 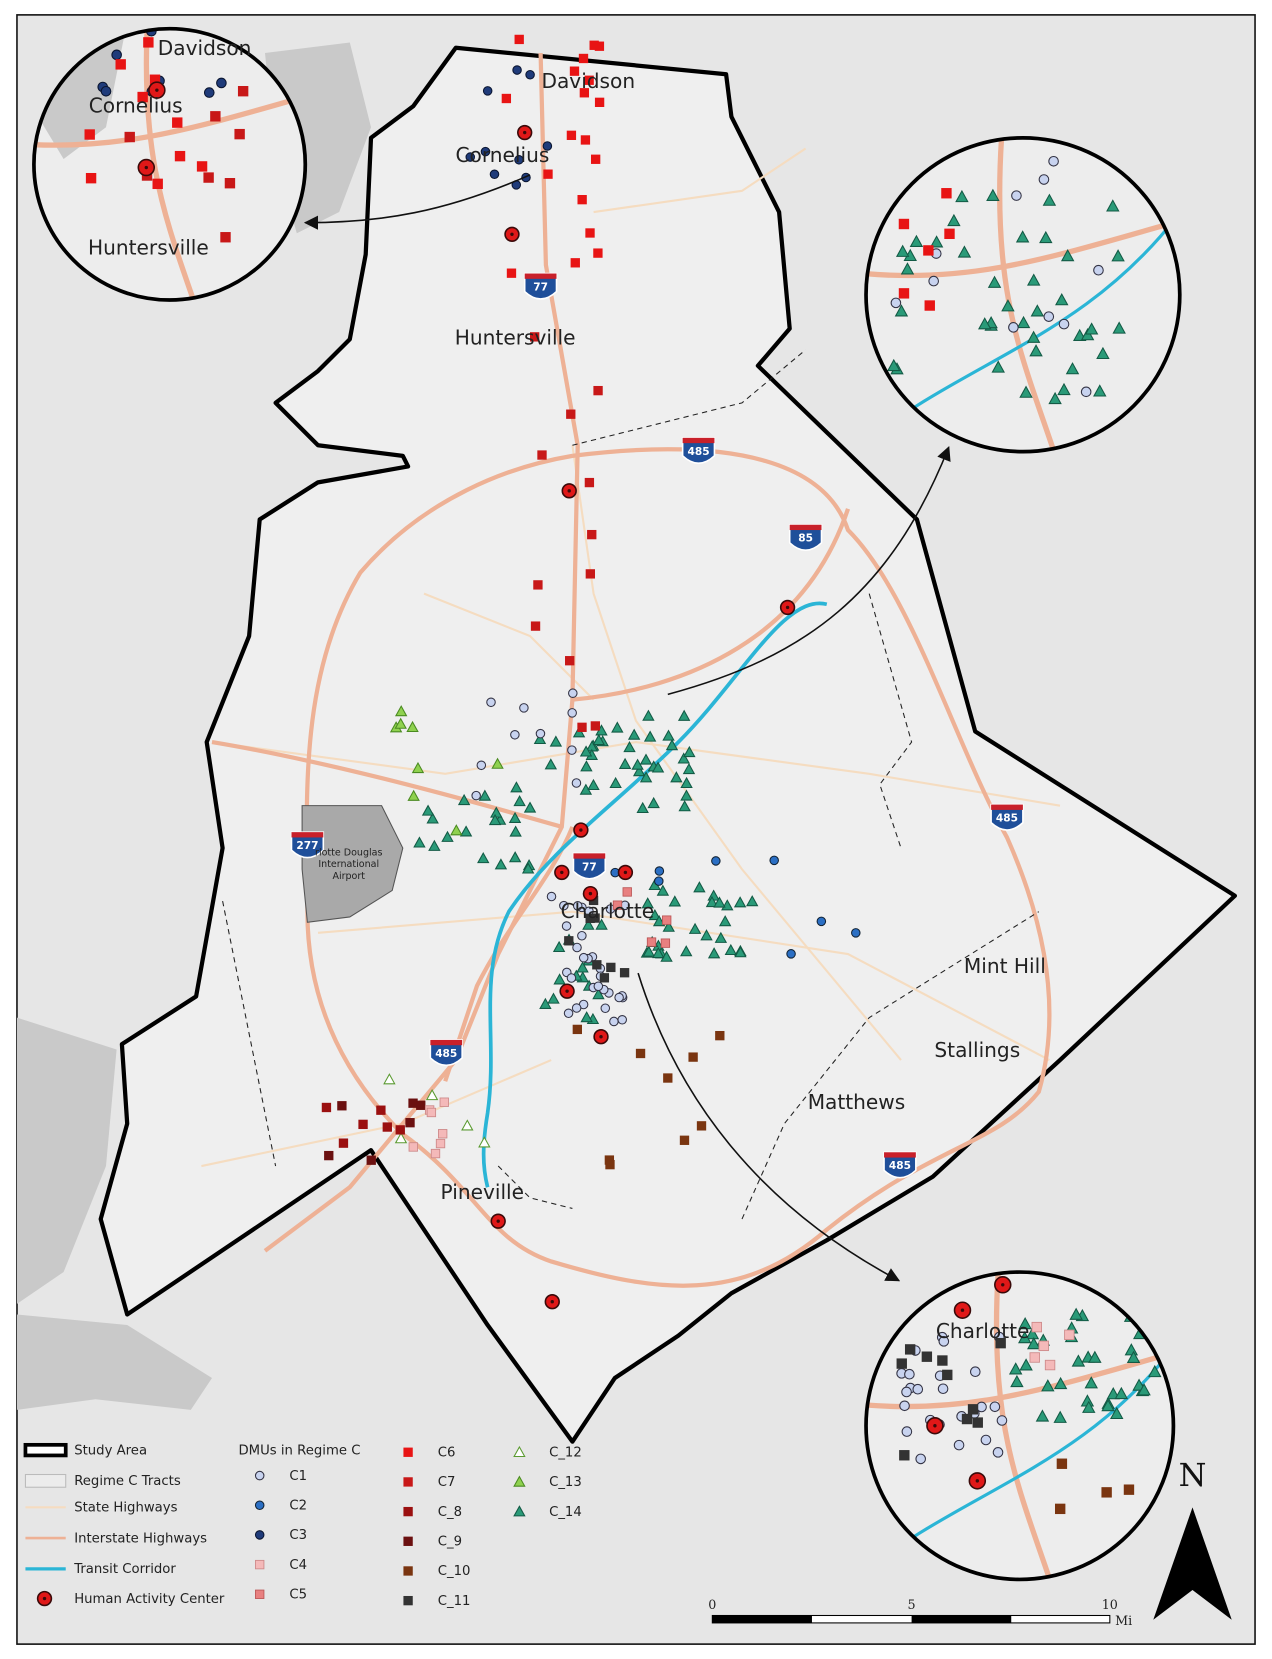 What do you see at coordinates (912, 1604) in the screenshot?
I see `scale-label: 5` at bounding box center [912, 1604].